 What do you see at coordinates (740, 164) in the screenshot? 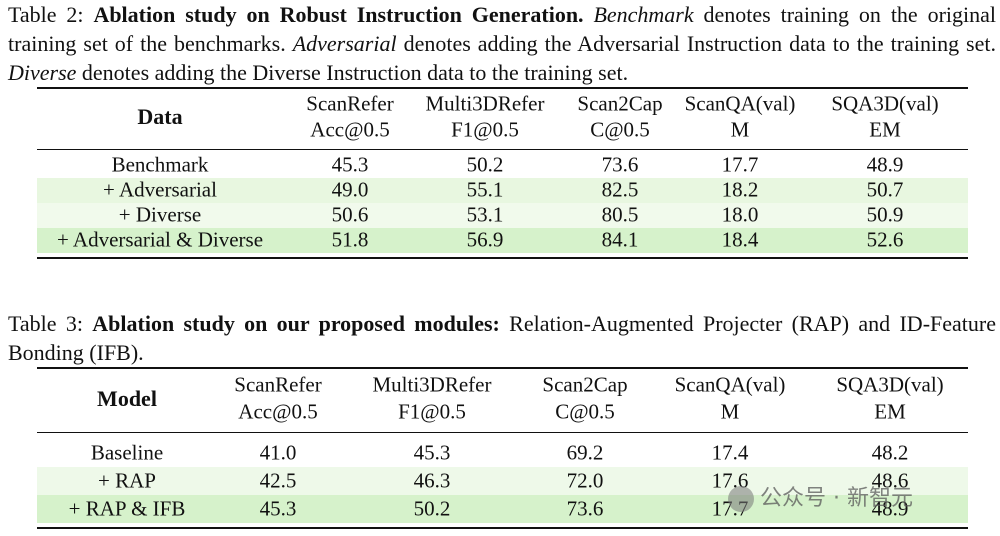
I see `cell-value: 17.7` at bounding box center [740, 164].